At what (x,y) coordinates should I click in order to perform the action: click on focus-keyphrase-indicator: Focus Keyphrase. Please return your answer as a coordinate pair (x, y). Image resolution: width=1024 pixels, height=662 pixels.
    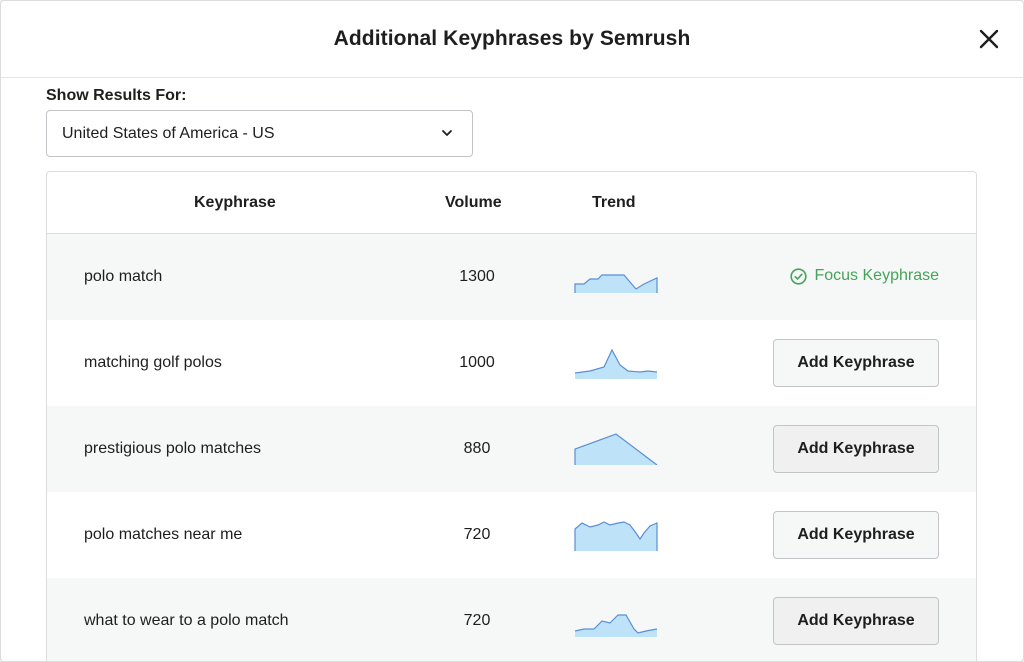
    Looking at the image, I should click on (864, 276).